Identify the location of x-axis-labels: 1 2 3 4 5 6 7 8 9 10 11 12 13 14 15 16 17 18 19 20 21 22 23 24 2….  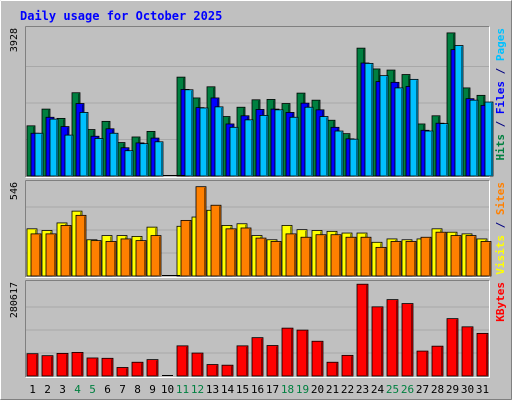
(259, 389).